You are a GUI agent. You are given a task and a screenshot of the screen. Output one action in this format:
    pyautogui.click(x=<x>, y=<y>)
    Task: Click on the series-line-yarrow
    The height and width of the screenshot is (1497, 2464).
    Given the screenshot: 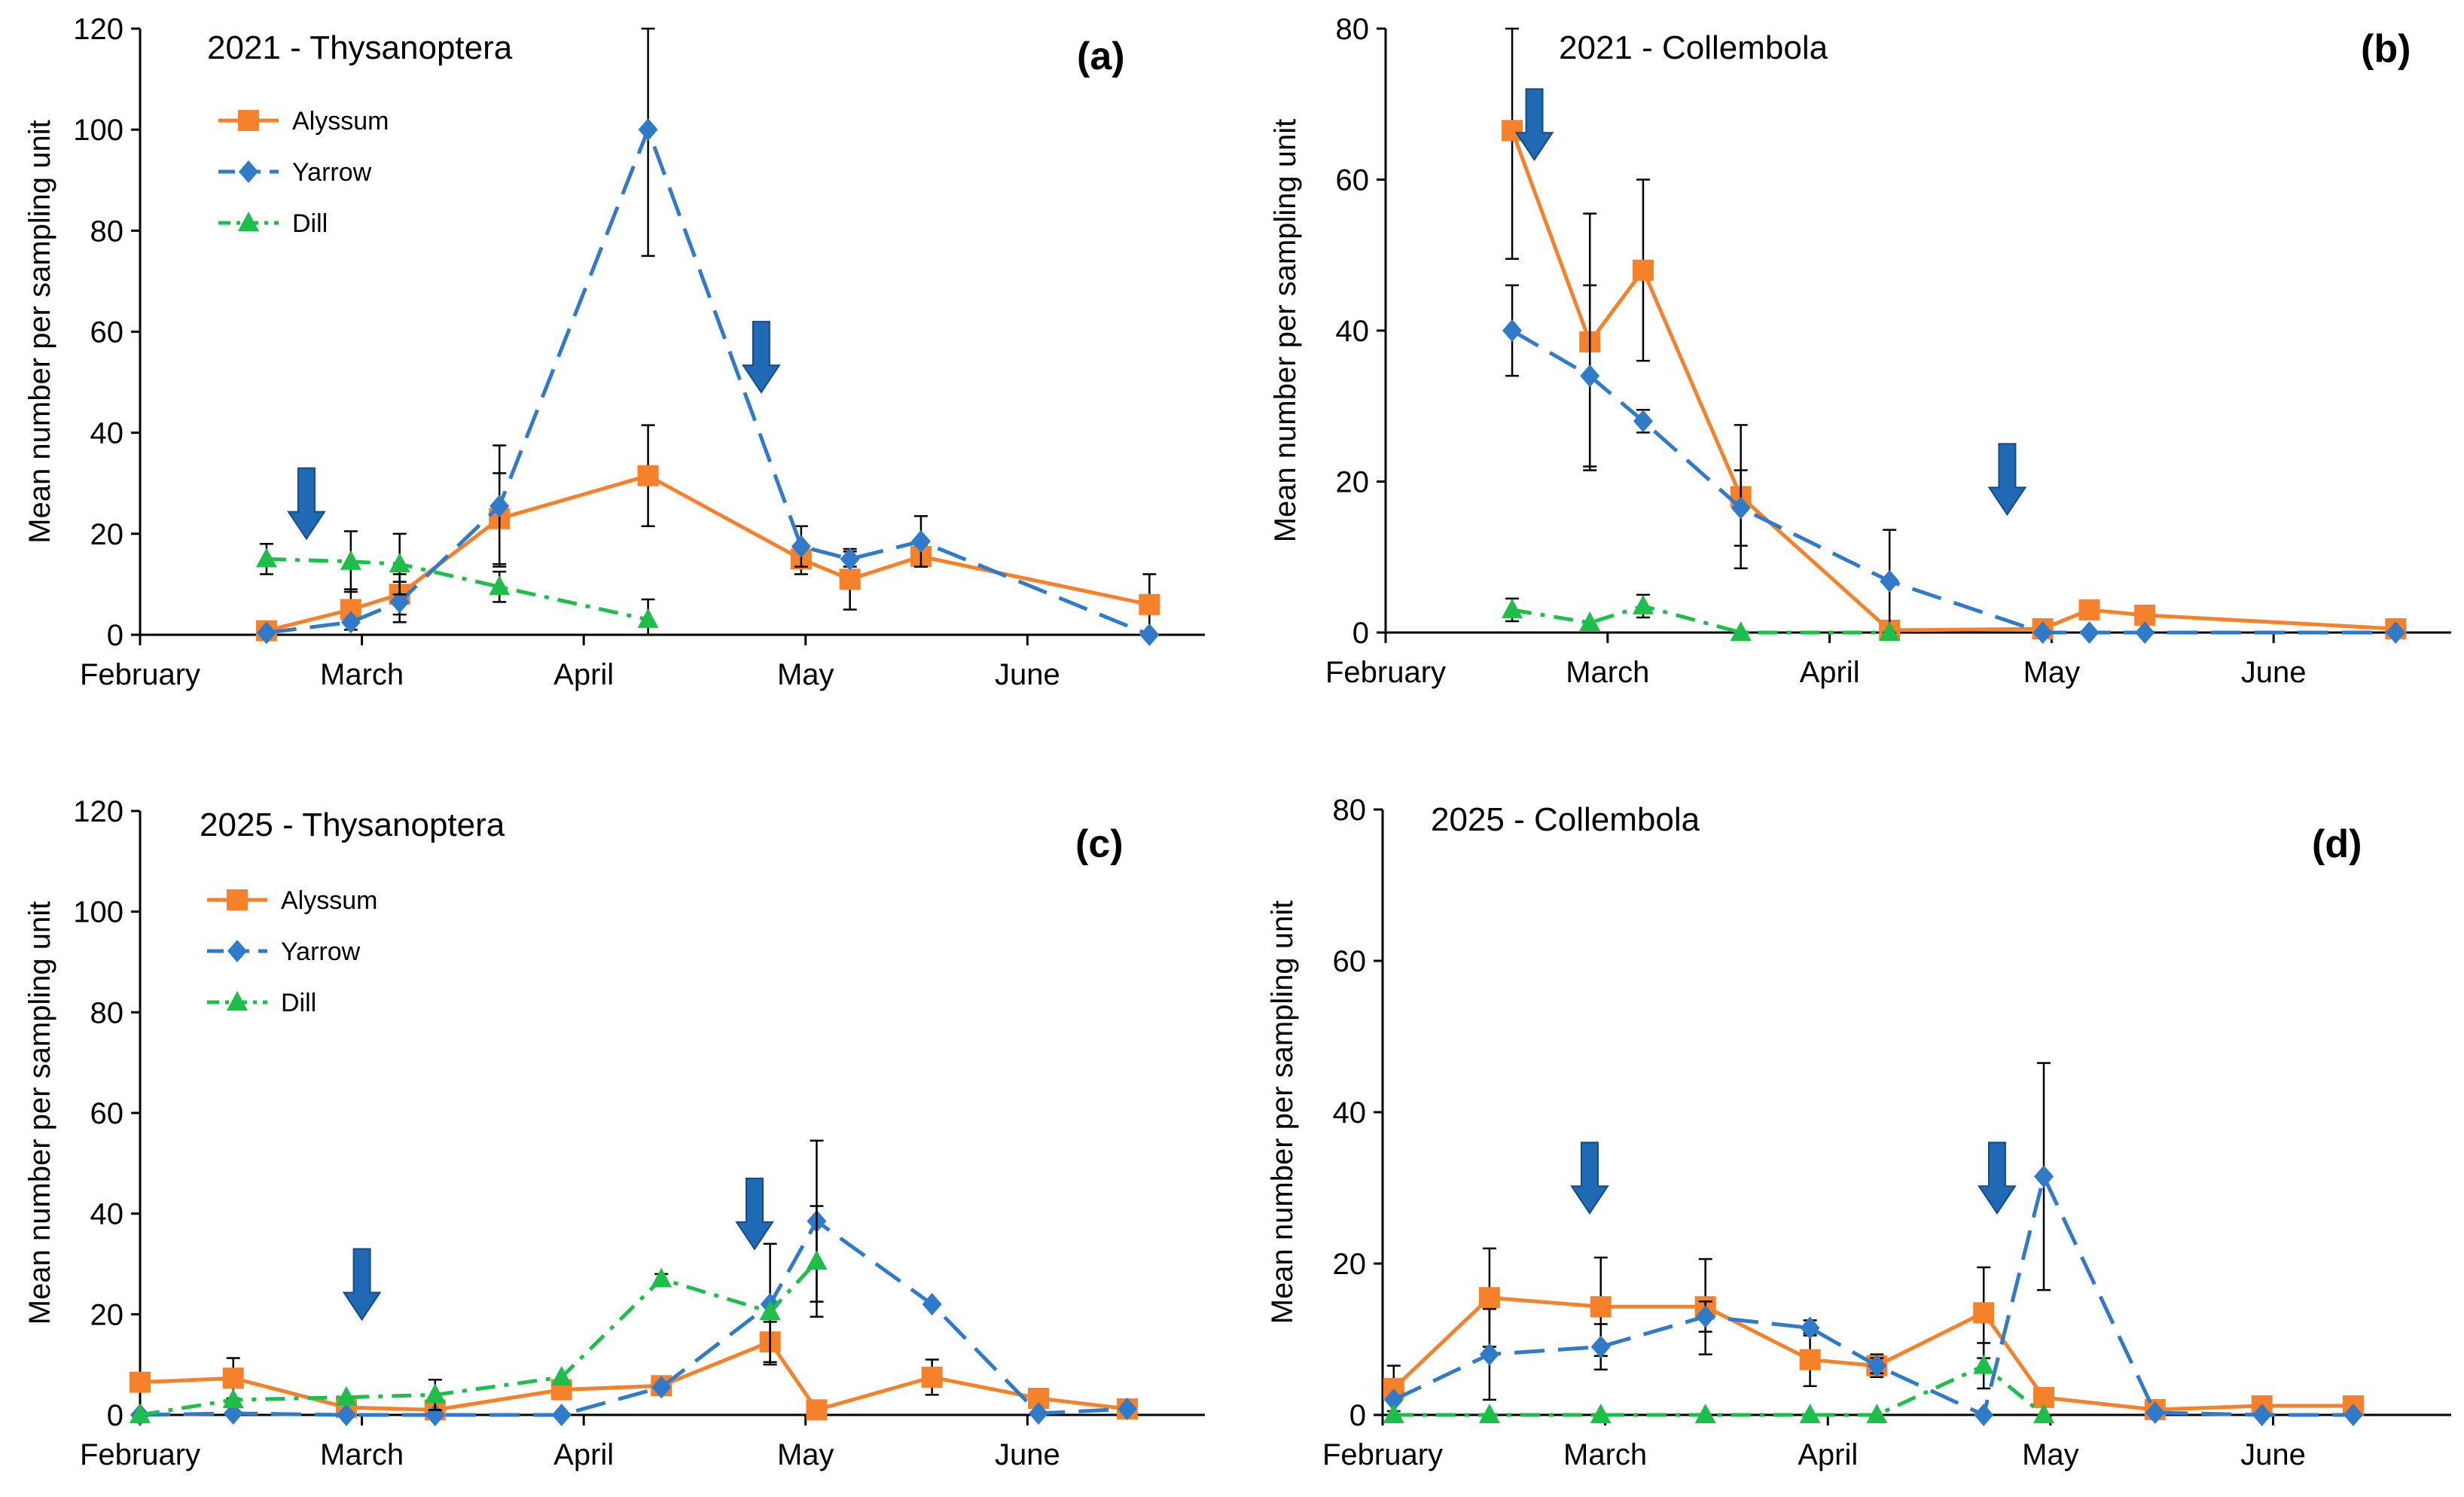 What is the action you would take?
    pyautogui.click(x=1873, y=1295)
    